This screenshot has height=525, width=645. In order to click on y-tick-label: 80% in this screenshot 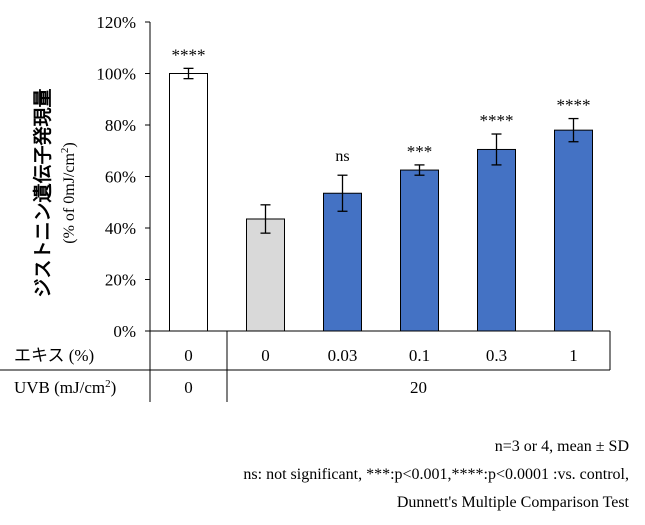, I will do `click(120, 125)`.